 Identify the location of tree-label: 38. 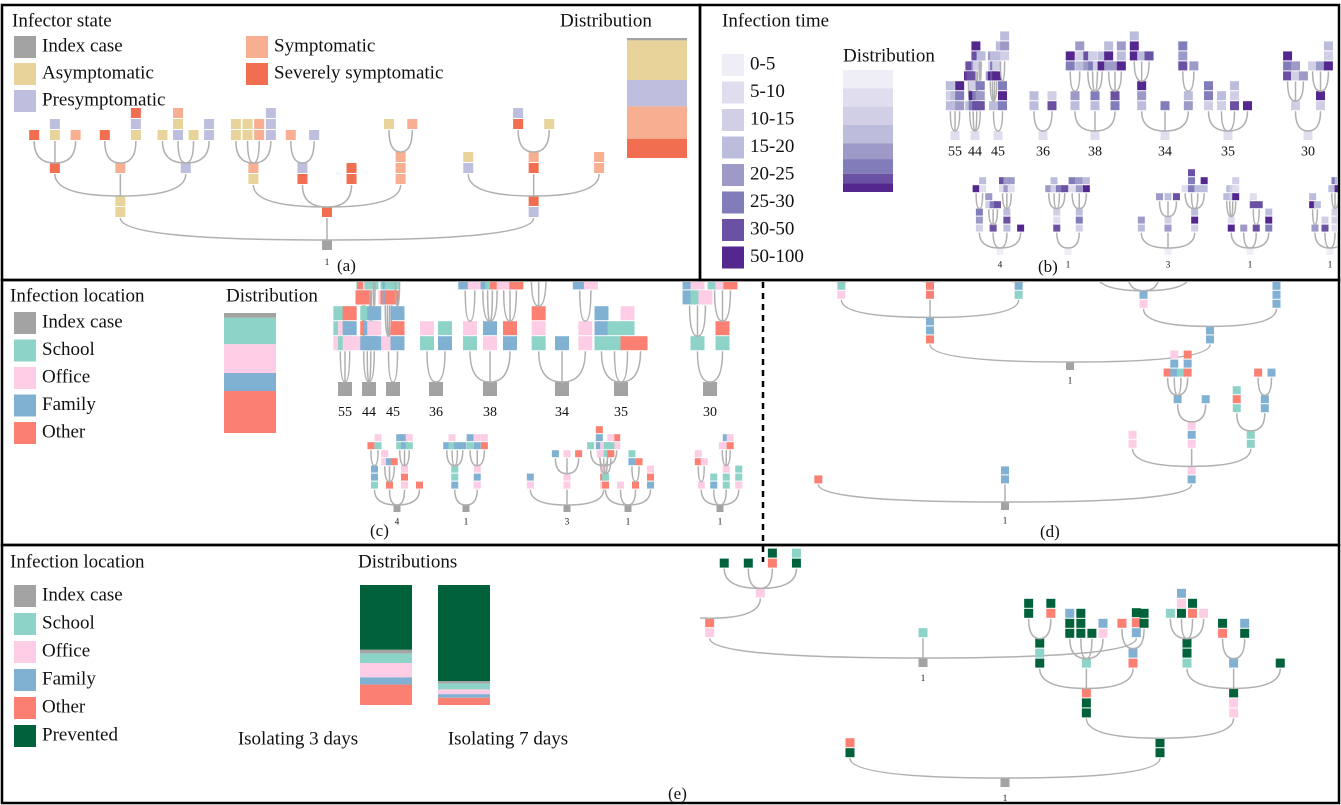
(1095, 151).